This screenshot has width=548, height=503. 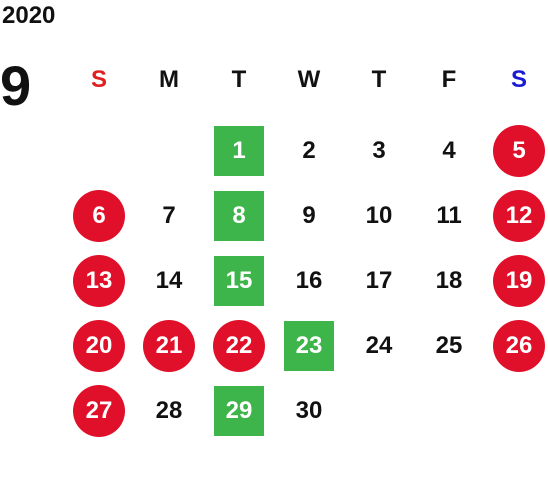 I want to click on calendar-cell: 29, so click(x=239, y=410).